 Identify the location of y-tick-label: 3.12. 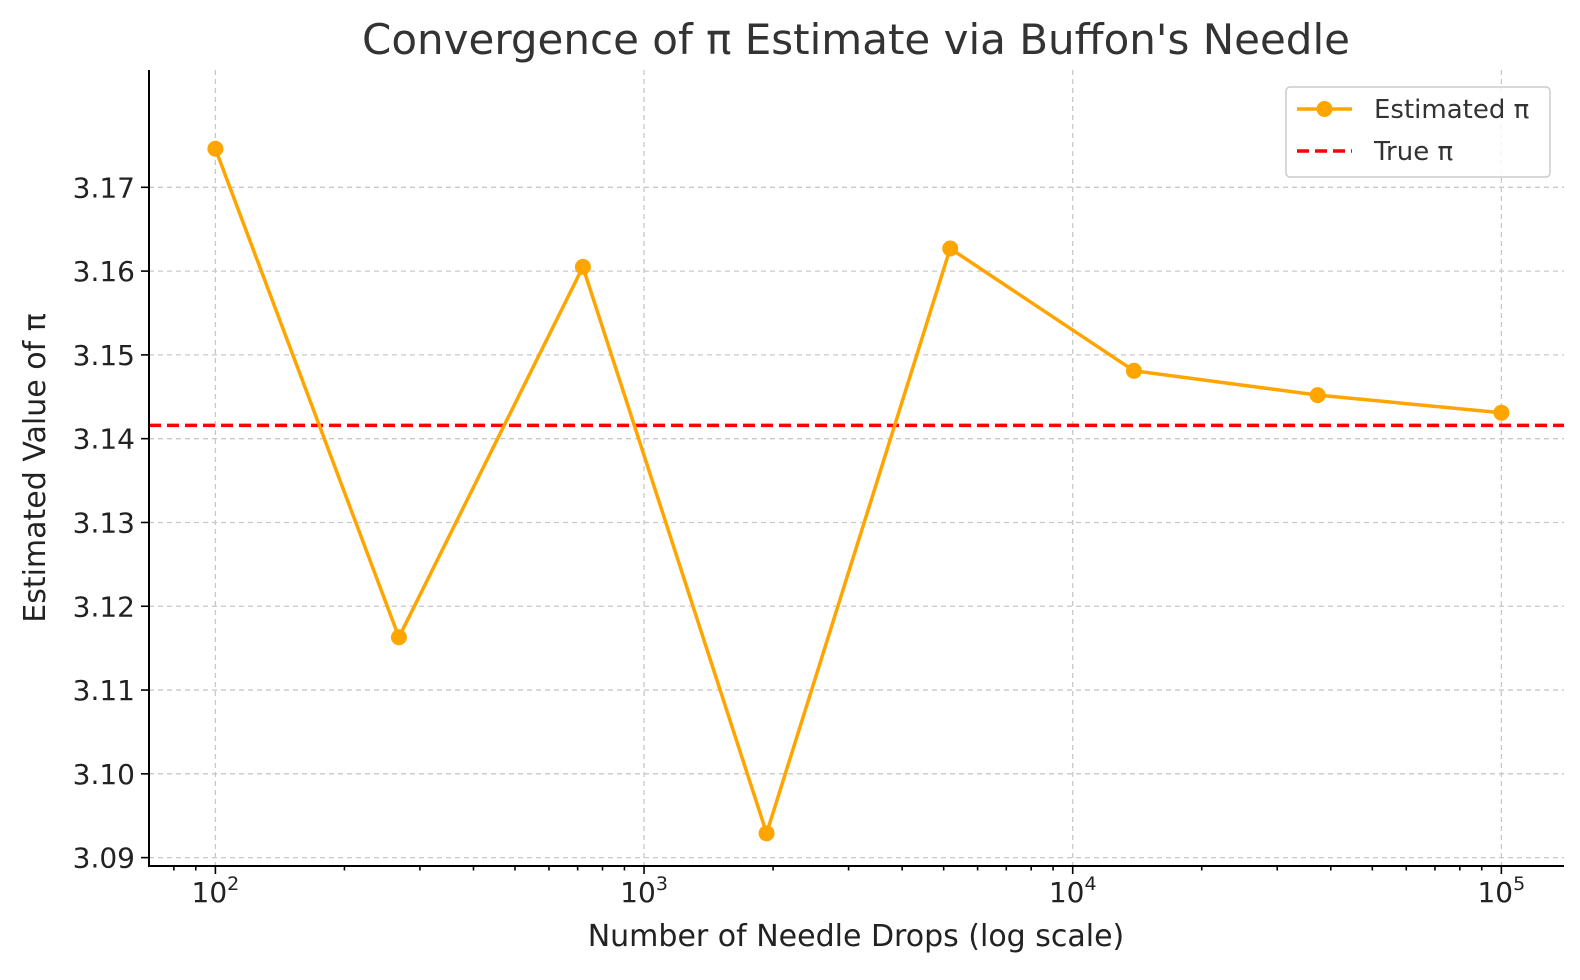
(104, 606).